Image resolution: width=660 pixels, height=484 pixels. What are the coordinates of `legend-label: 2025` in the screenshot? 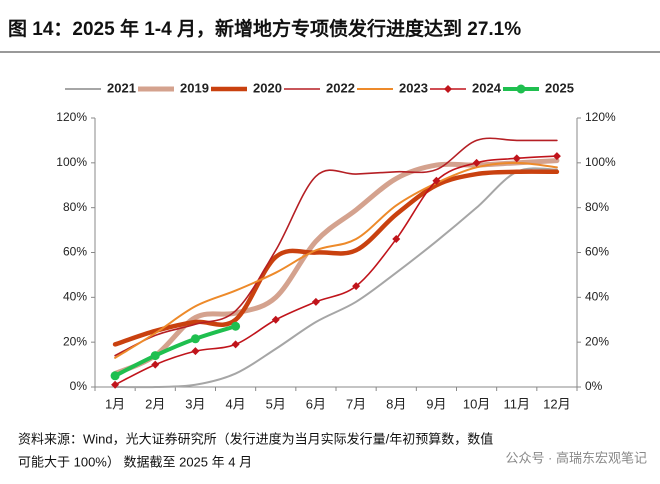 It's located at (559, 87).